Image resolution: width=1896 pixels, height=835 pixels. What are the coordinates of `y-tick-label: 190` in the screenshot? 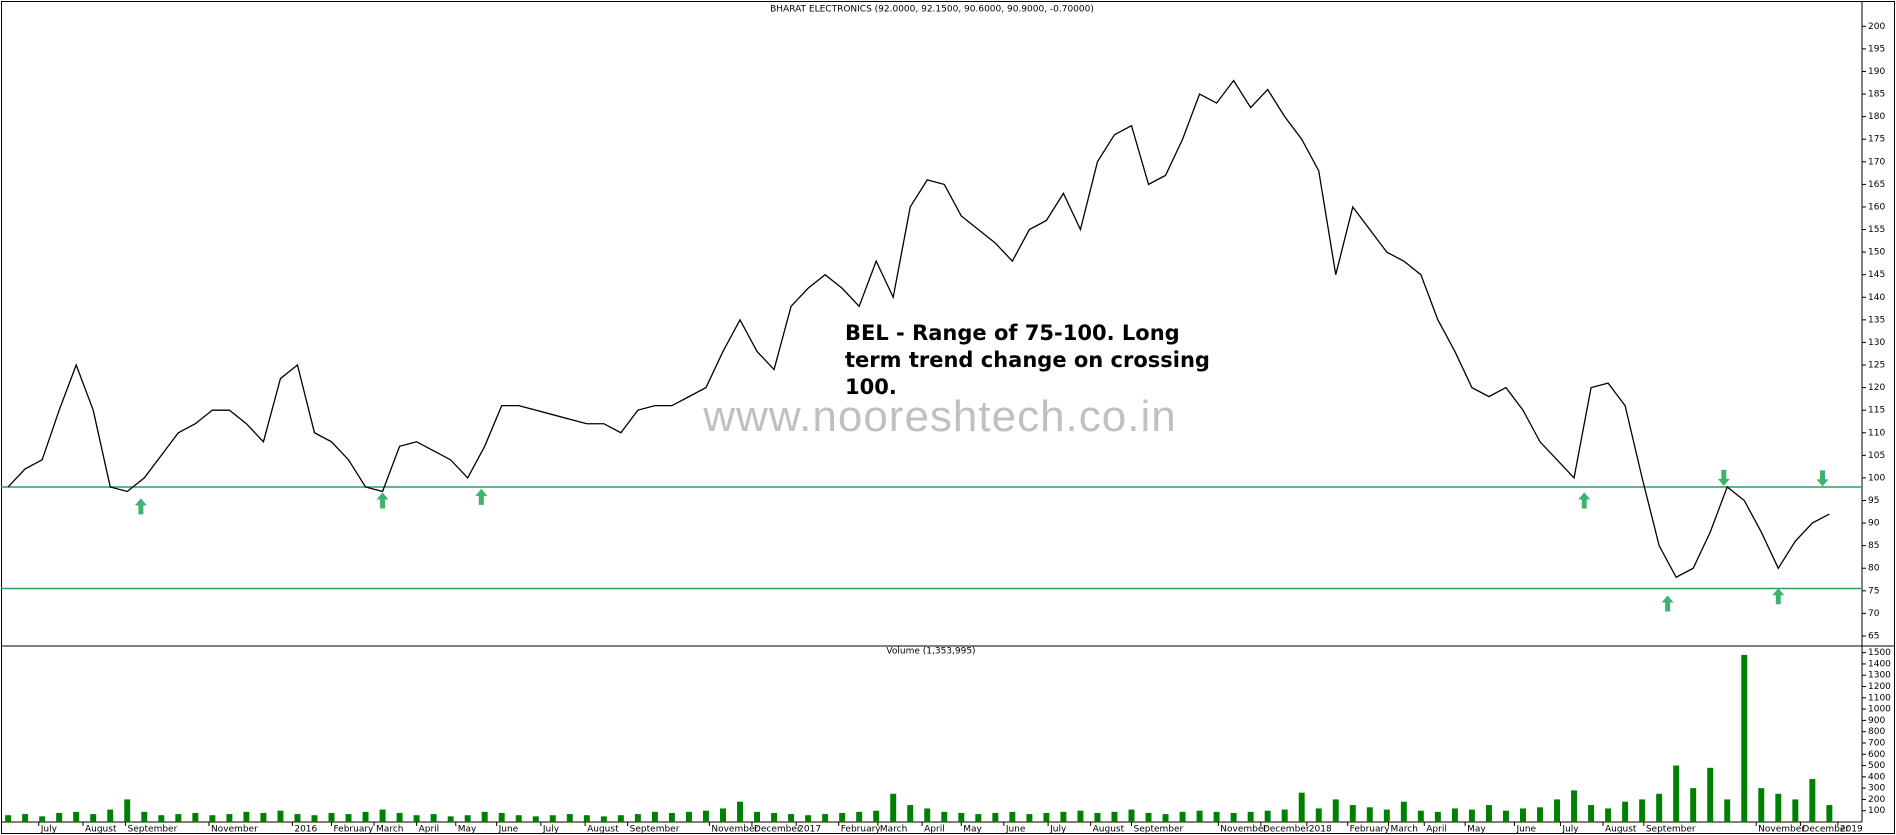 It's located at (1876, 72).